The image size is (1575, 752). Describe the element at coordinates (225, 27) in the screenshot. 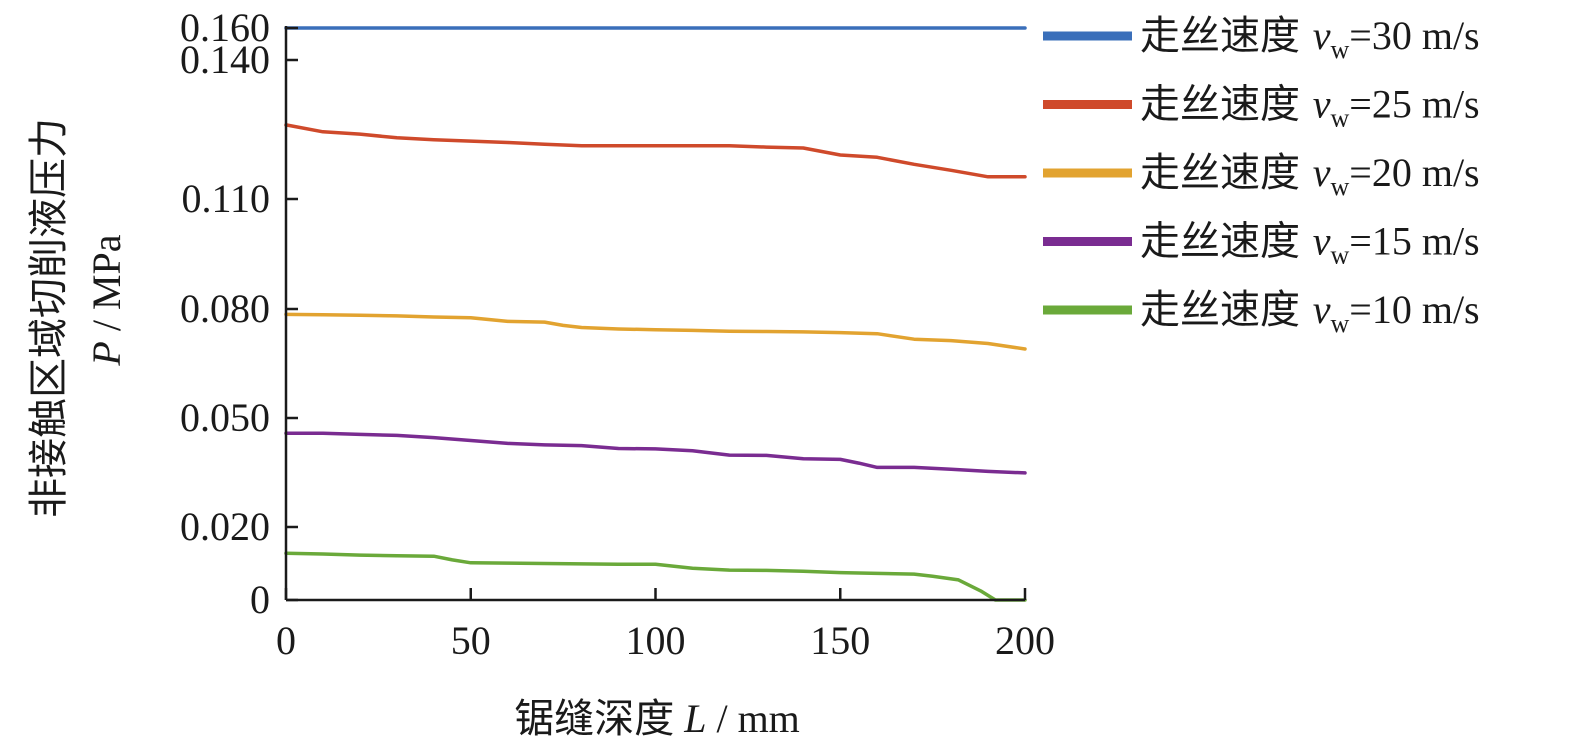

I see `y-tick-label: 0.160` at that location.